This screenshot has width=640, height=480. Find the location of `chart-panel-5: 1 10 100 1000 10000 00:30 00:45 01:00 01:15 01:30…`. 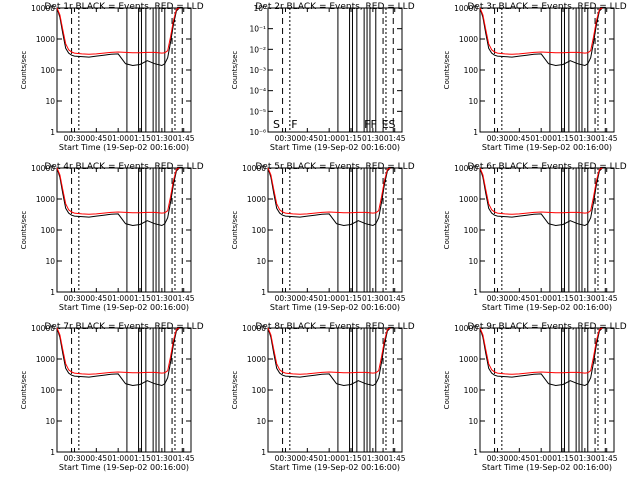

chart-panel-5: 1 10 100 1000 10000 00:30 00:45 01:00 01:15 01:30… is located at coordinates (323, 237).